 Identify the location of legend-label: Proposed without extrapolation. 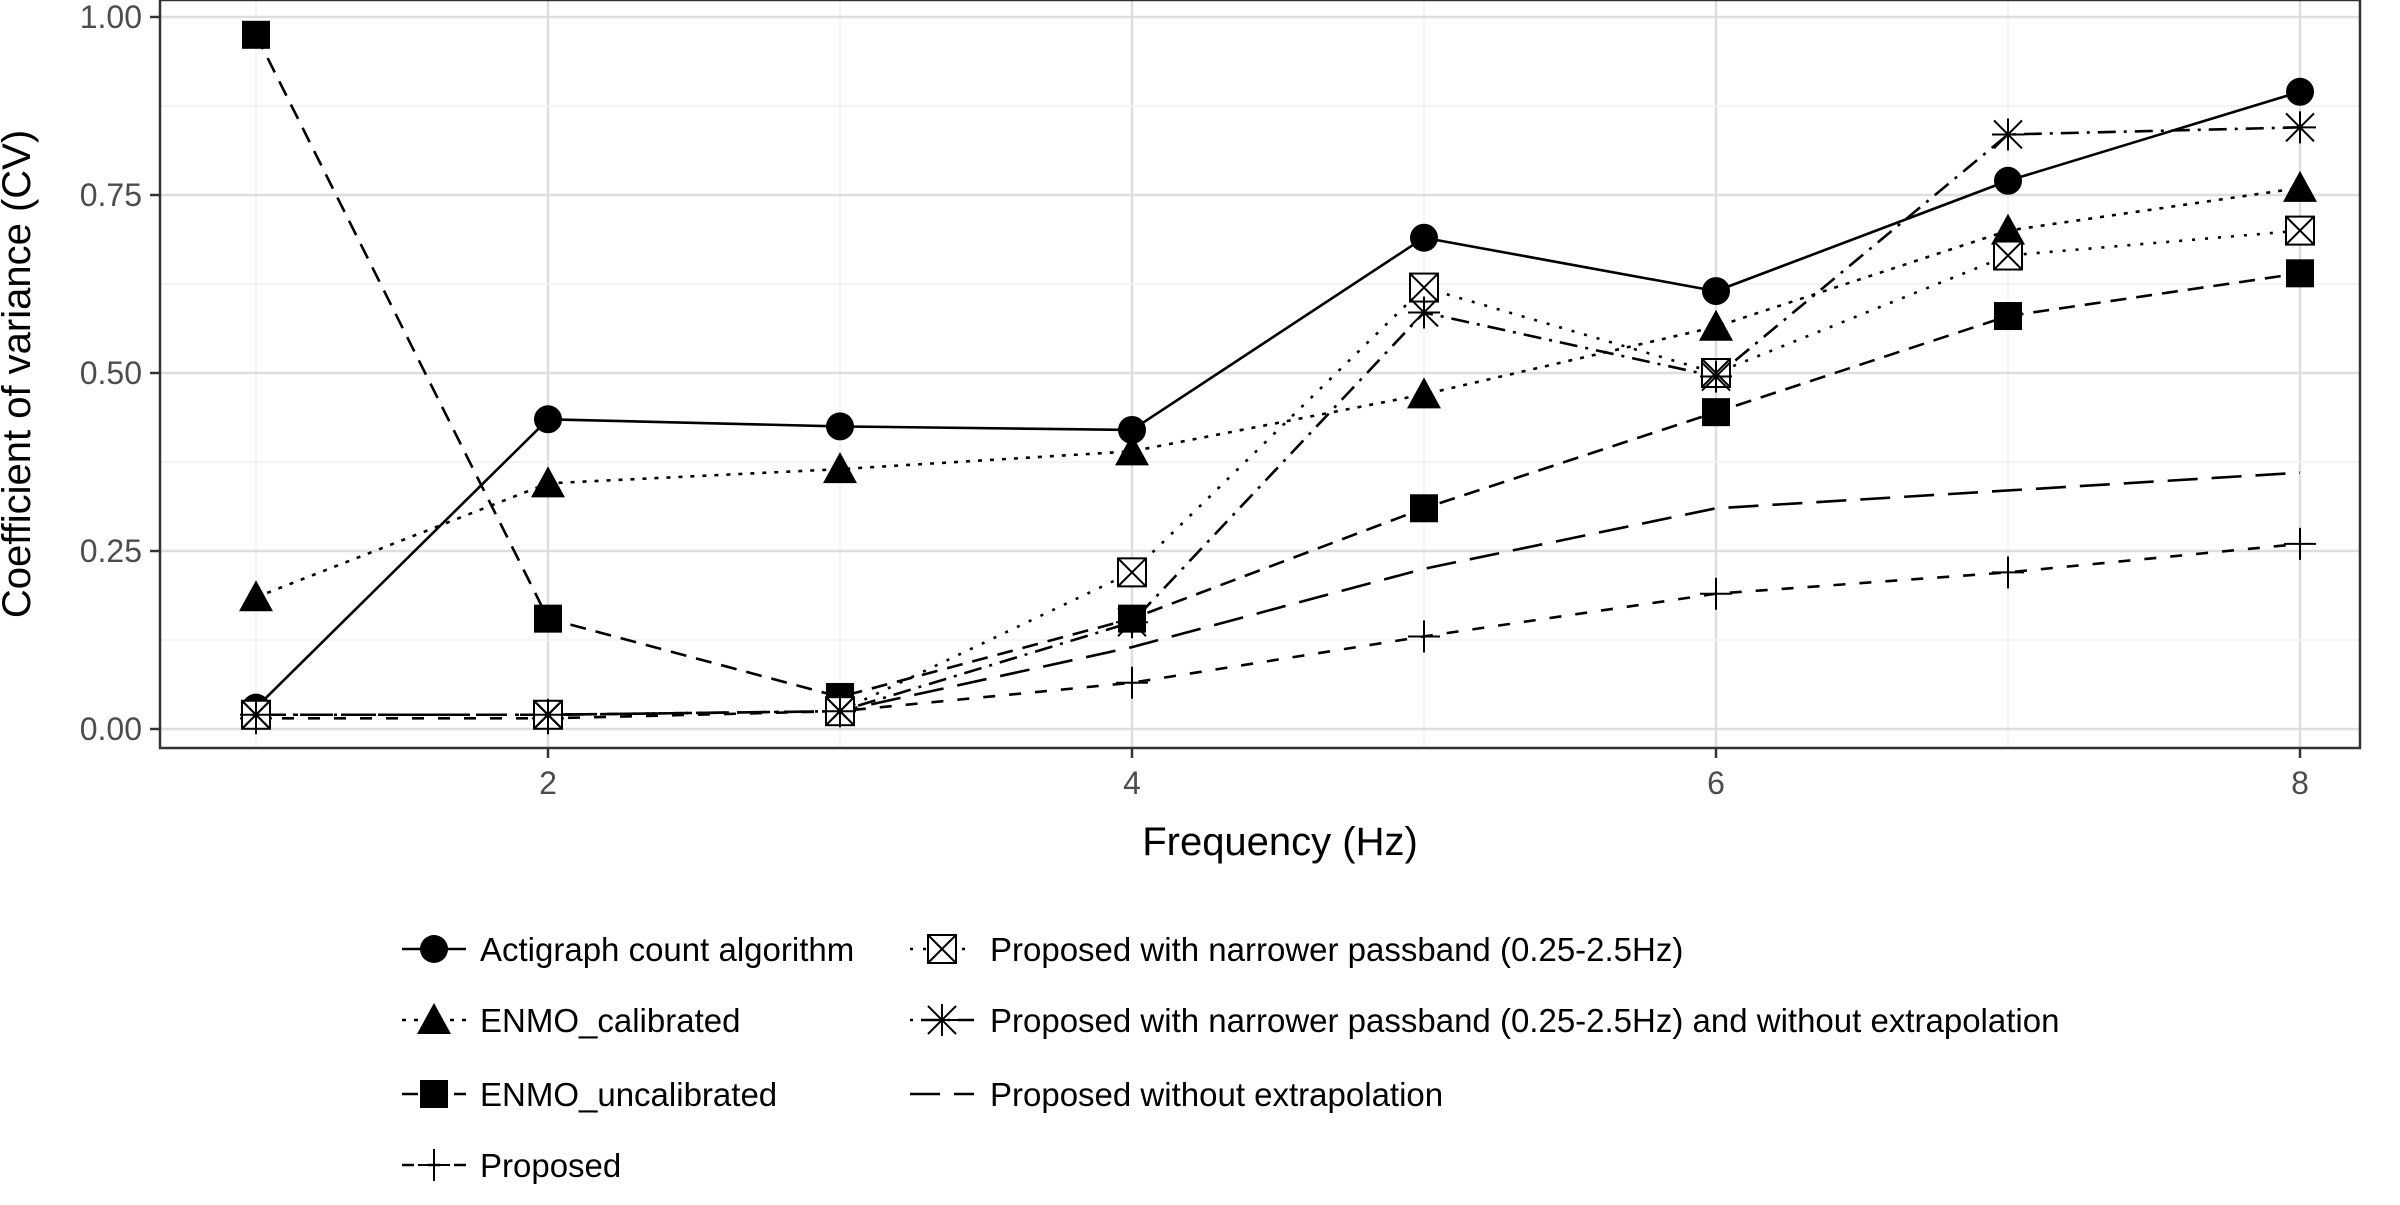
(1216, 1094).